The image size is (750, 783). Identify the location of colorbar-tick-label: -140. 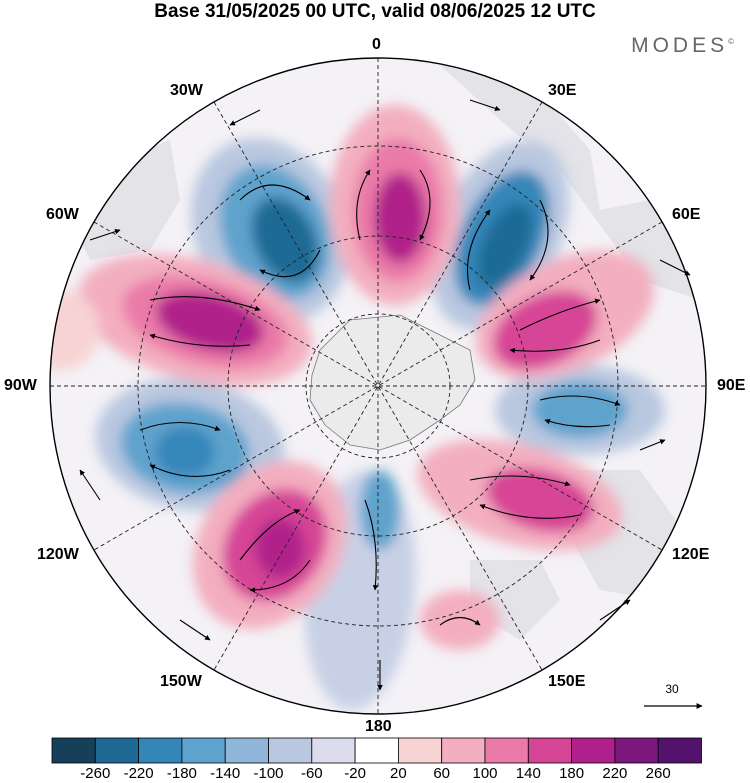
(225, 773).